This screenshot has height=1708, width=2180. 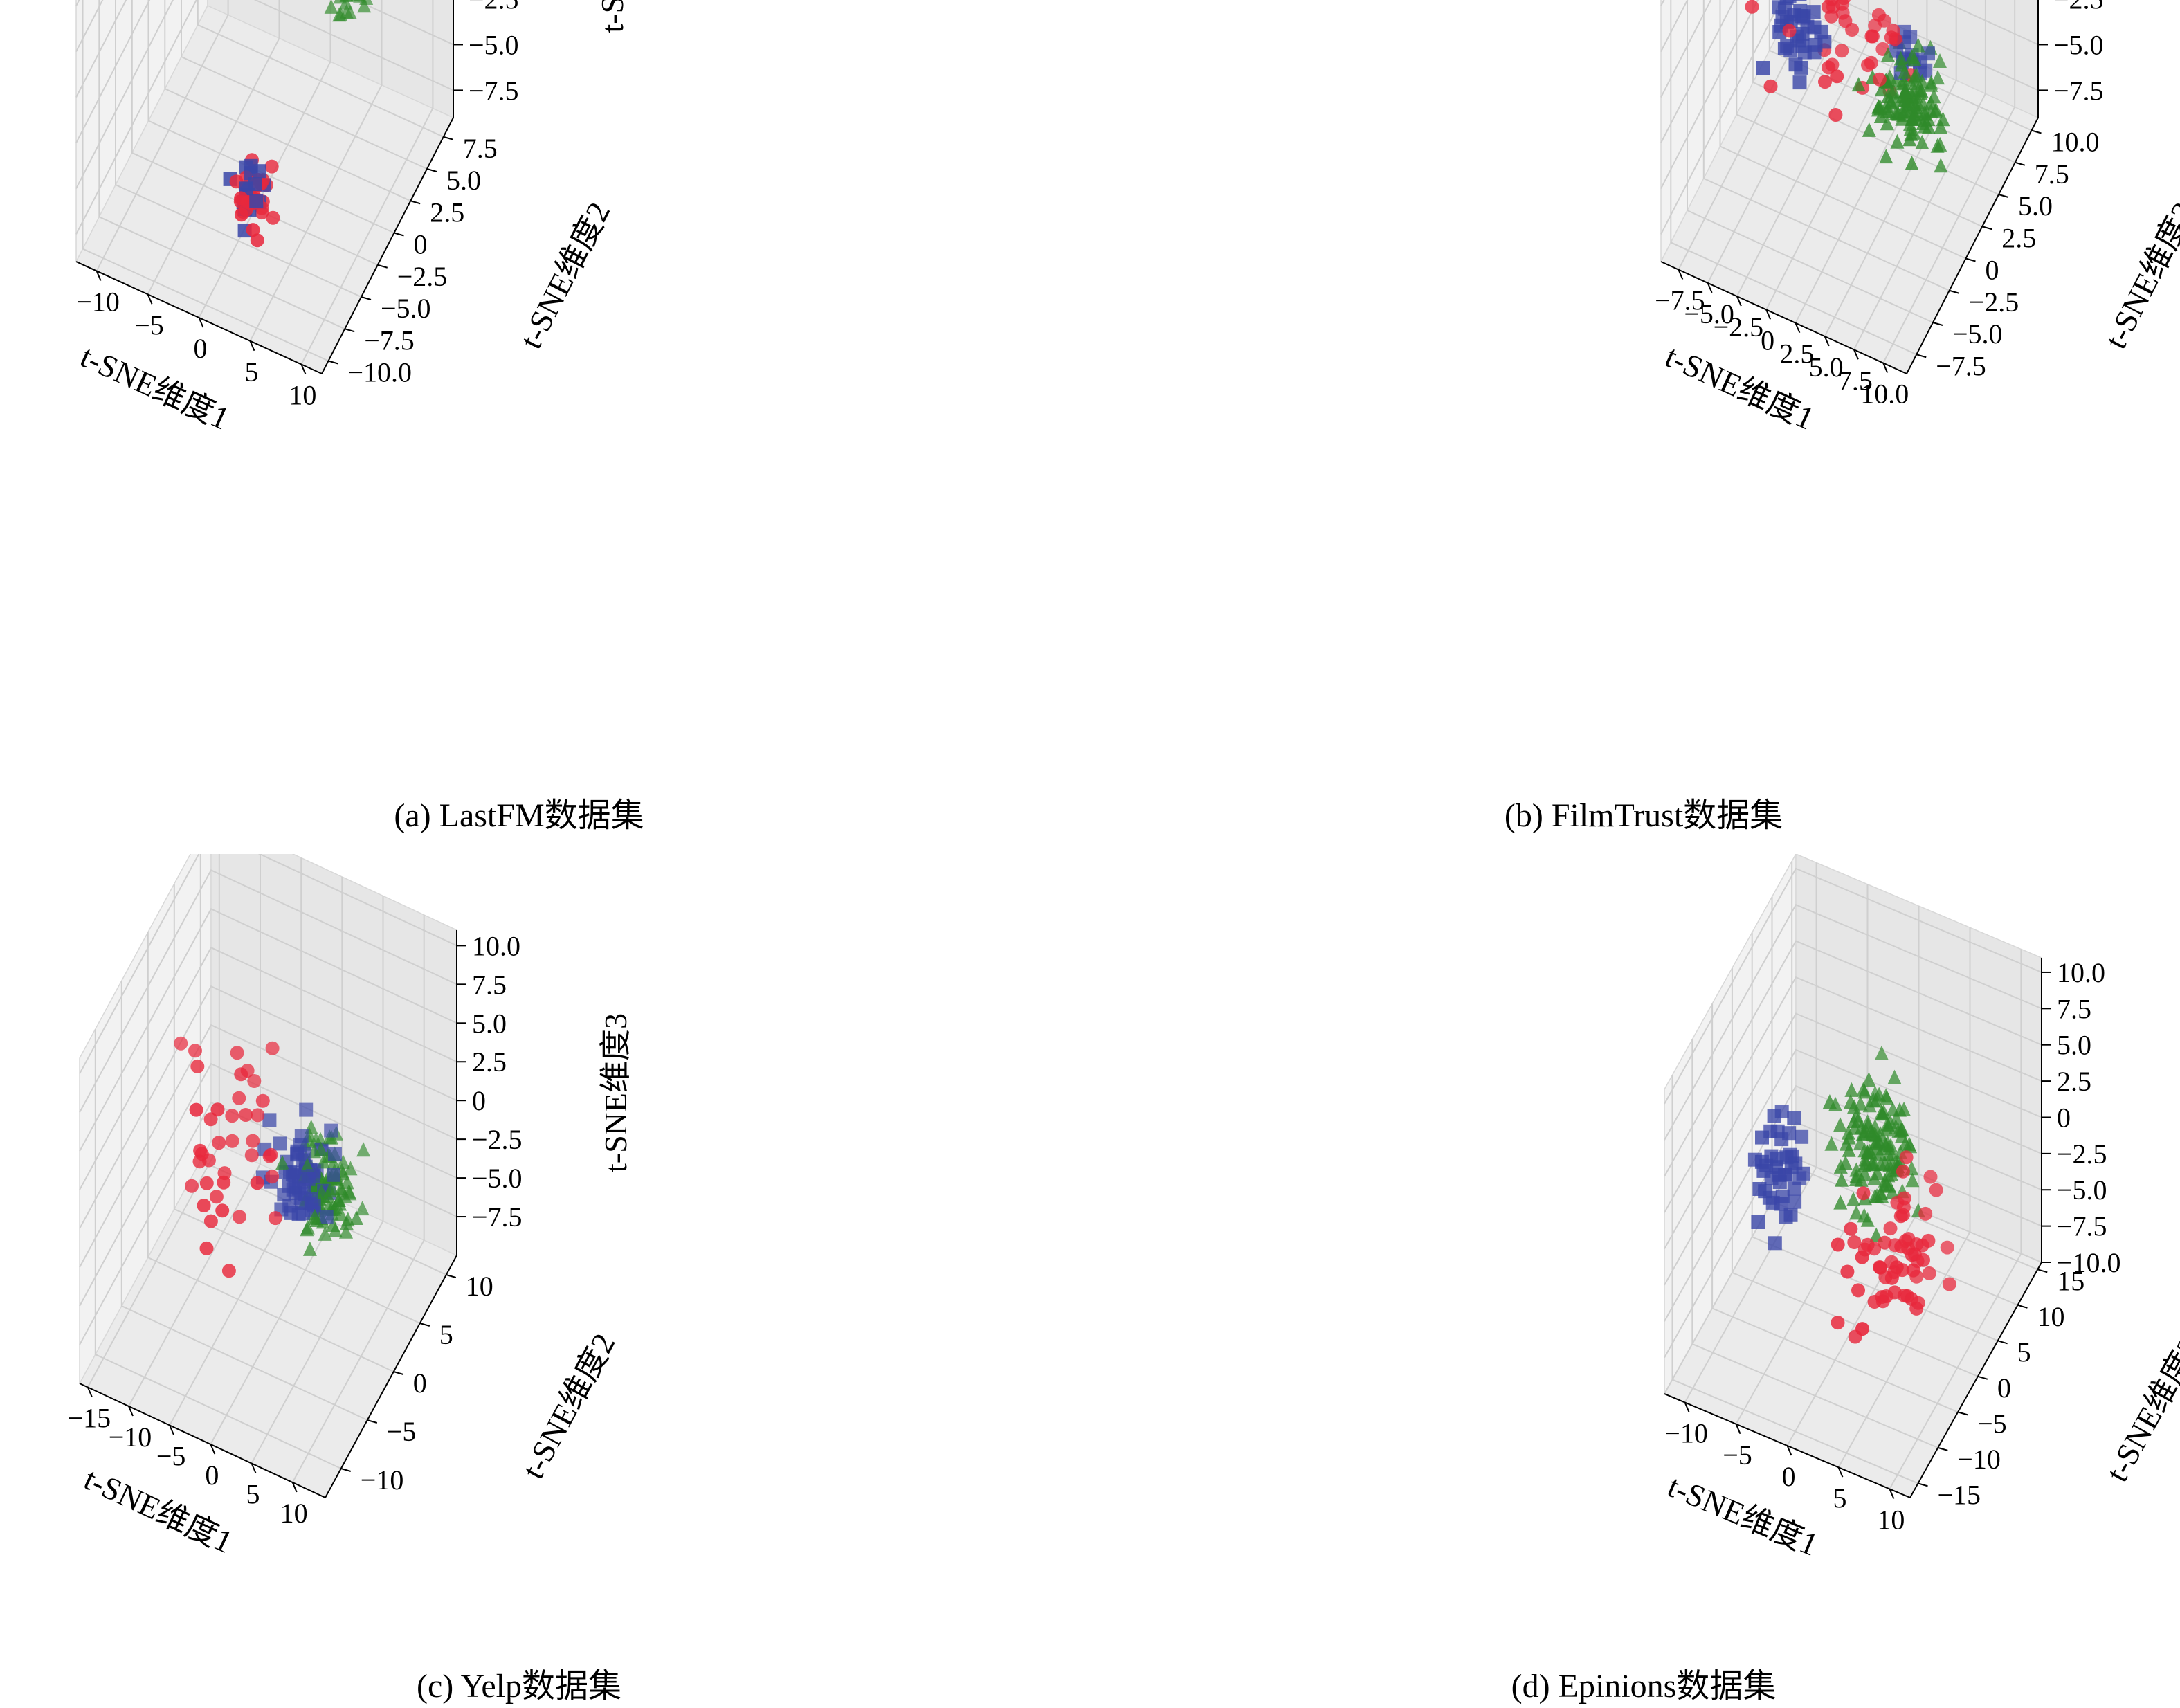 I want to click on y-axis-line, so click(x=1976, y=1380).